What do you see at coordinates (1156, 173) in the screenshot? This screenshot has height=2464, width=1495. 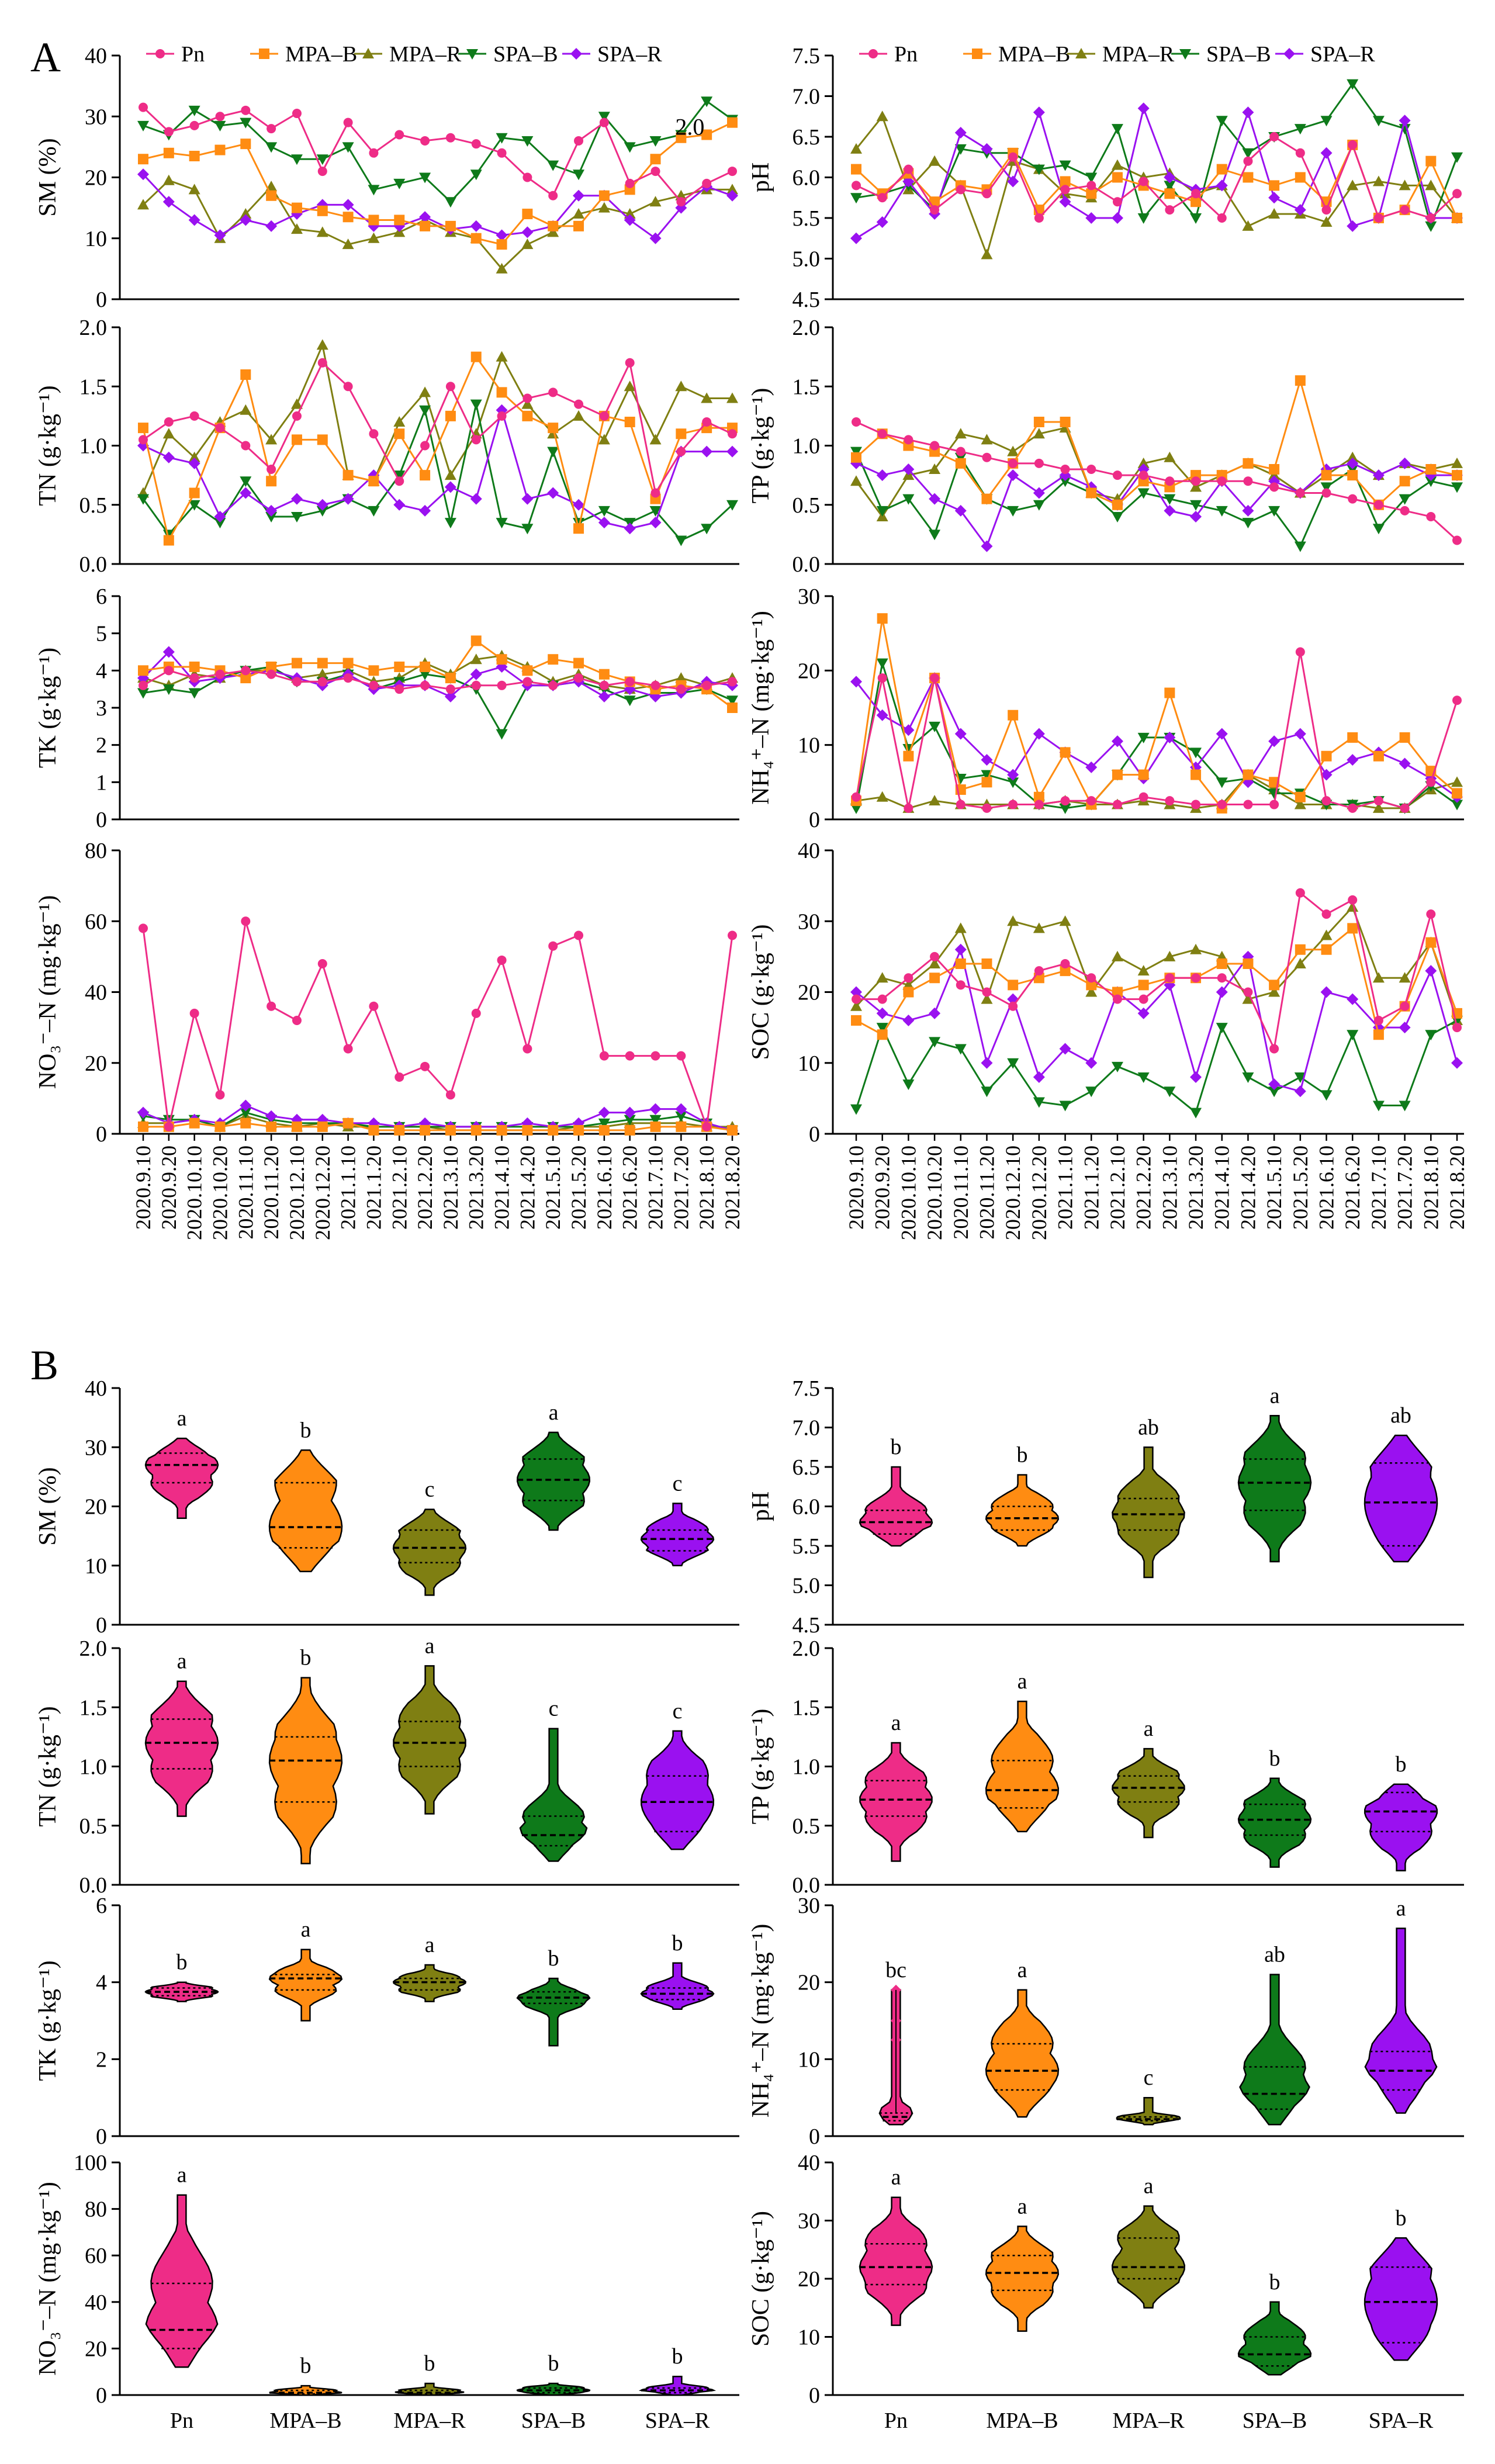 I see `series-line-SPA–R` at bounding box center [1156, 173].